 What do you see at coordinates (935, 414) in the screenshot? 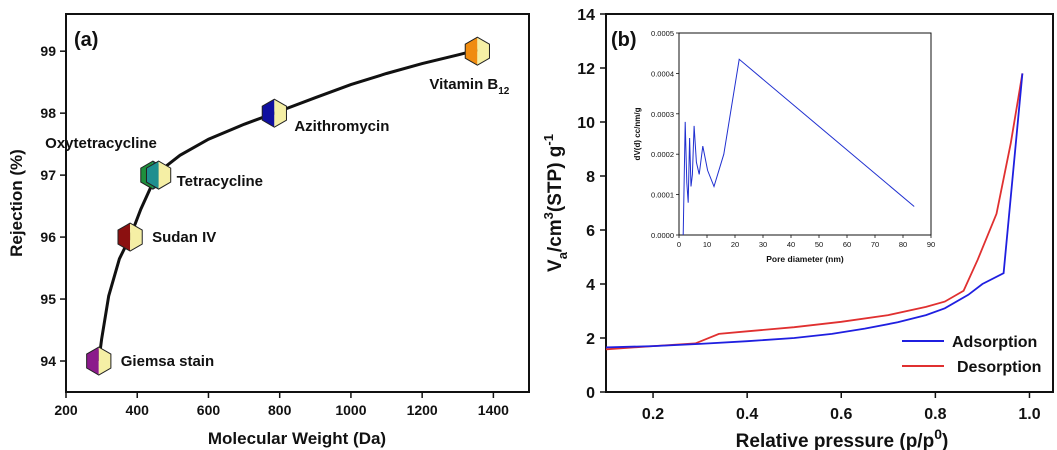
I see `b-x-tick-label: 0.8` at bounding box center [935, 414].